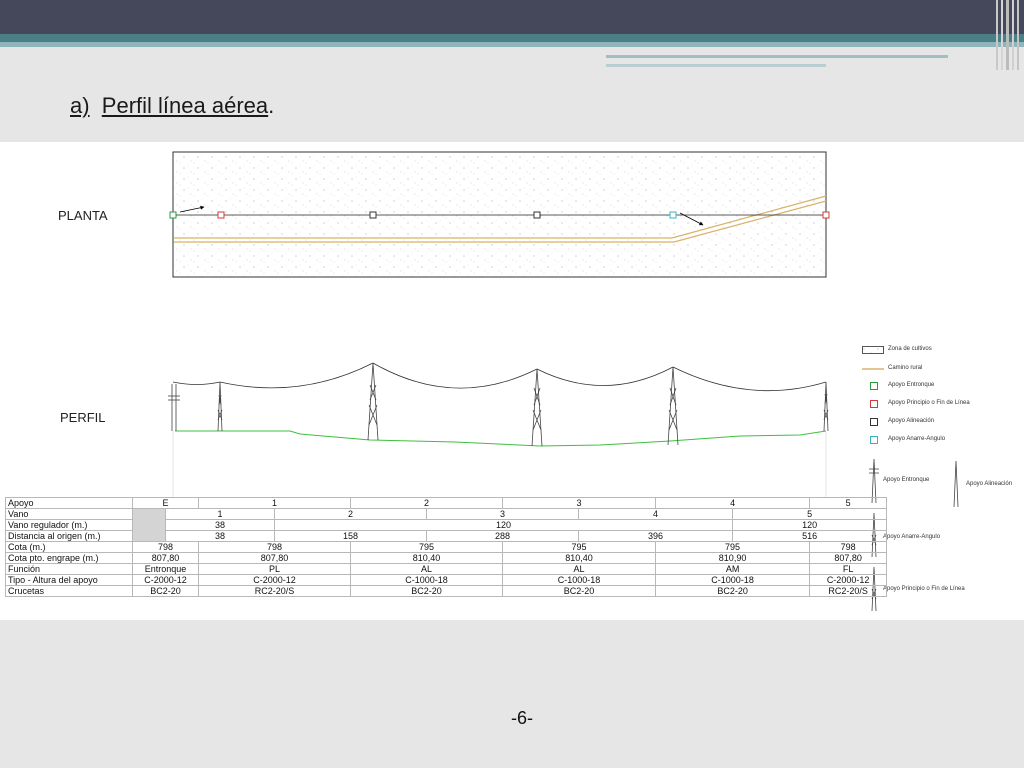 This screenshot has height=768, width=1024. I want to click on row-label: Cota (m.), so click(69, 547).